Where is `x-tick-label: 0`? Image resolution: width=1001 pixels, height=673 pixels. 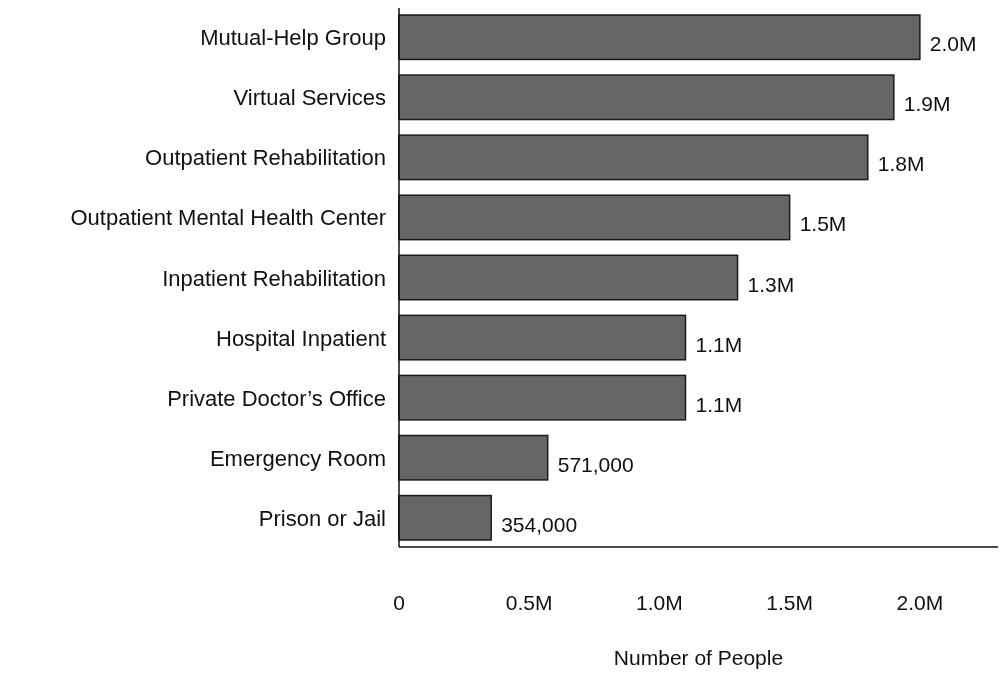 x-tick-label: 0 is located at coordinates (399, 602).